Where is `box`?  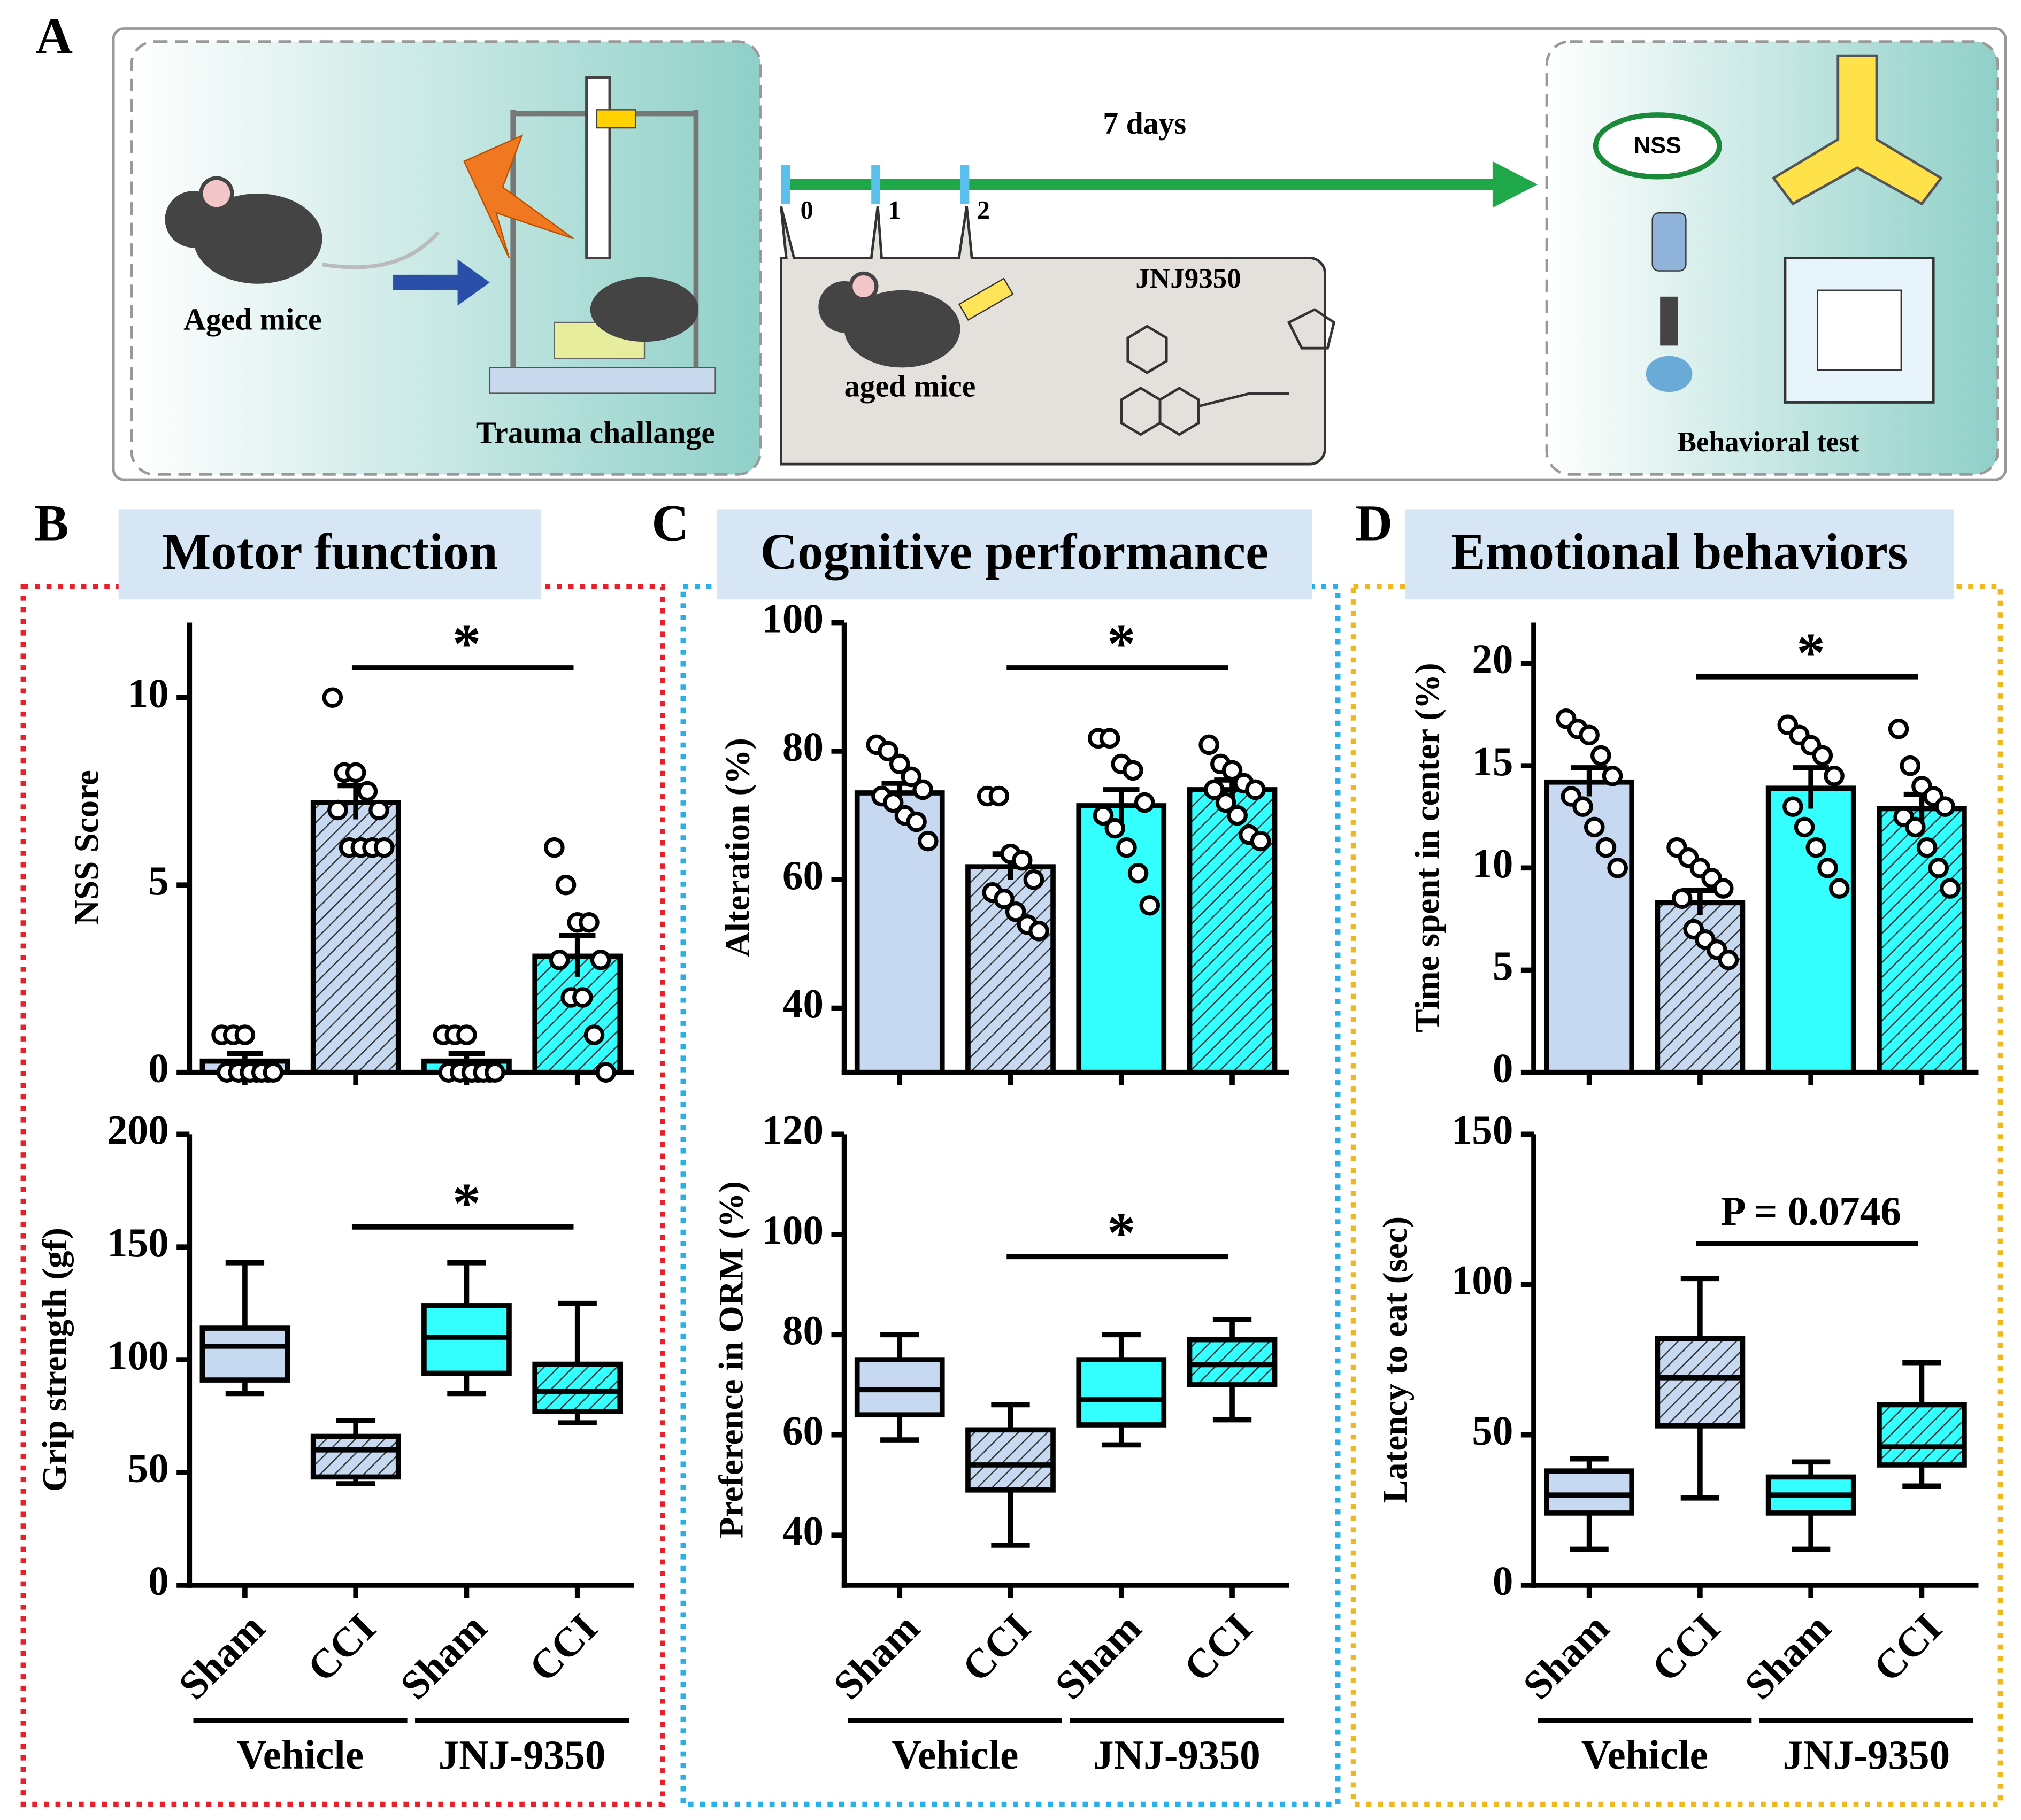
box is located at coordinates (245, 1355).